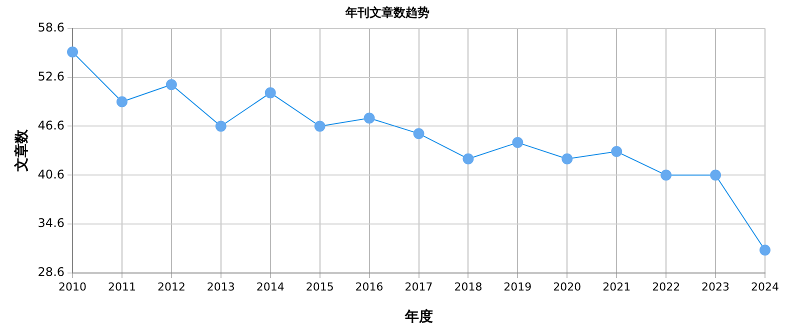  Describe the element at coordinates (51, 223) in the screenshot. I see `y-tick-label: 34.6` at that location.